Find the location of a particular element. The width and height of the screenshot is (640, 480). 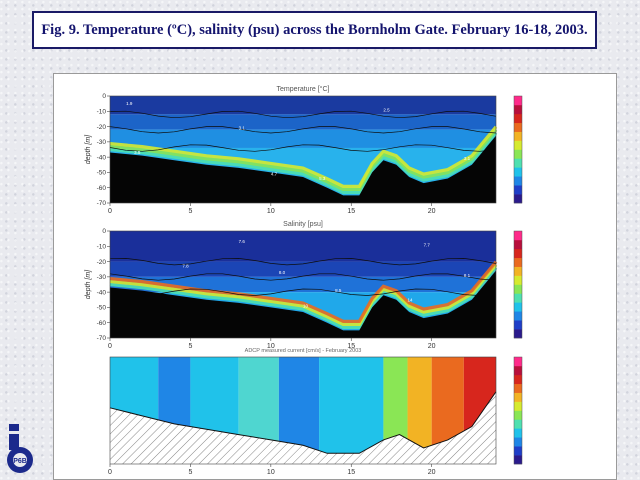

contour-label: 5.3 is located at coordinates (322, 178).